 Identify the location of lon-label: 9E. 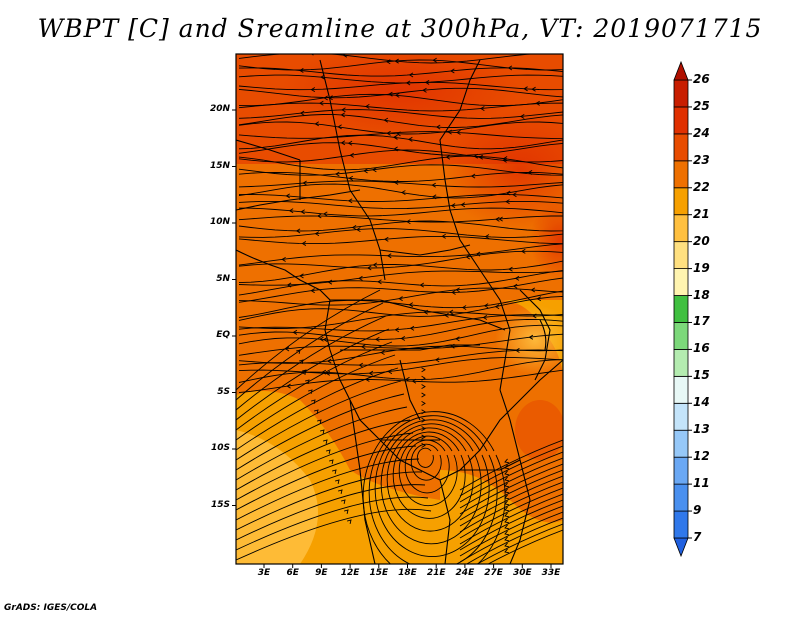
(321, 573).